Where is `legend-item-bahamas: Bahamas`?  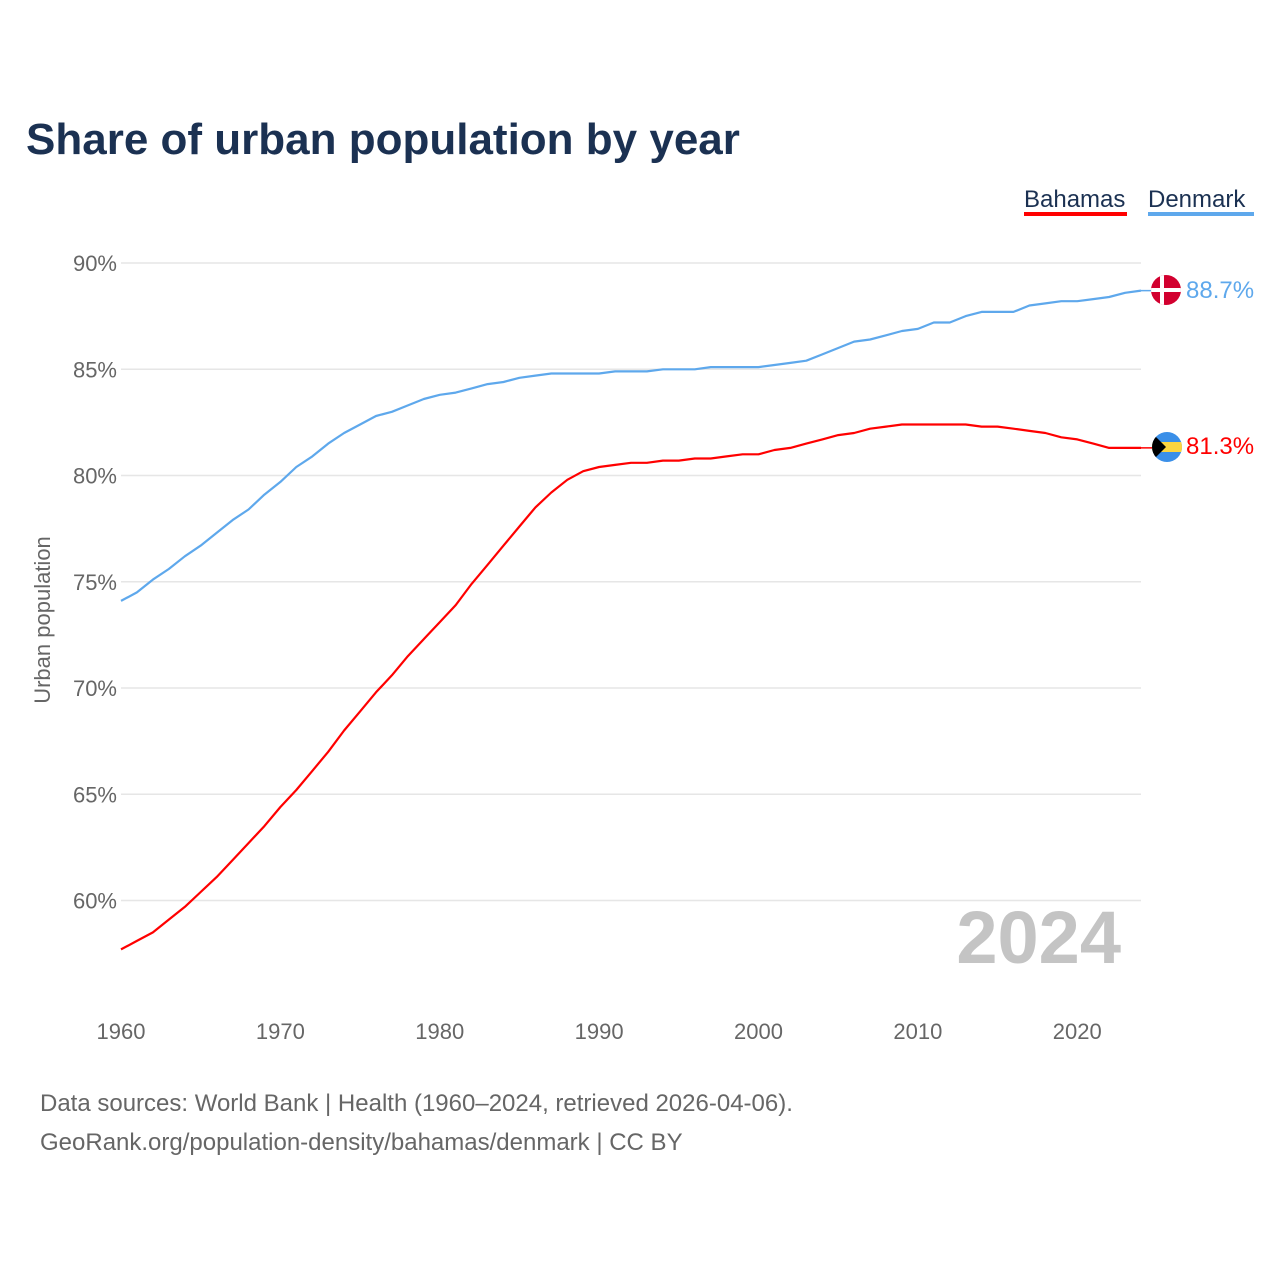 legend-item-bahamas: Bahamas is located at coordinates (1075, 201).